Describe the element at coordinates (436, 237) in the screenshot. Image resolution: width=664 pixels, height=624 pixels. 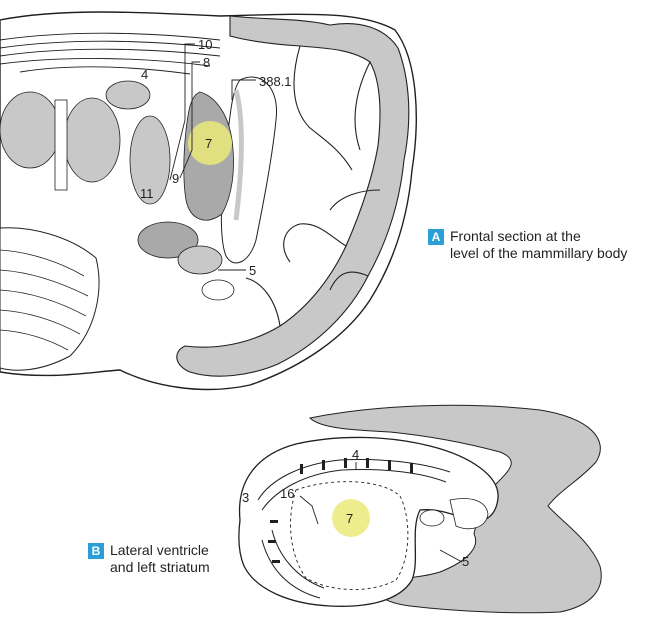
I see `caption-a-badge: A` at that location.